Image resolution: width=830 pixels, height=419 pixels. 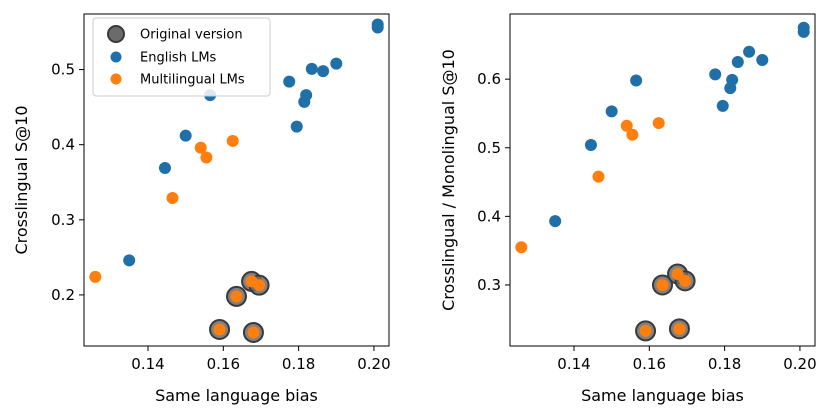 What do you see at coordinates (799, 364) in the screenshot?
I see `right-x-tick-label-3: 0.20` at bounding box center [799, 364].